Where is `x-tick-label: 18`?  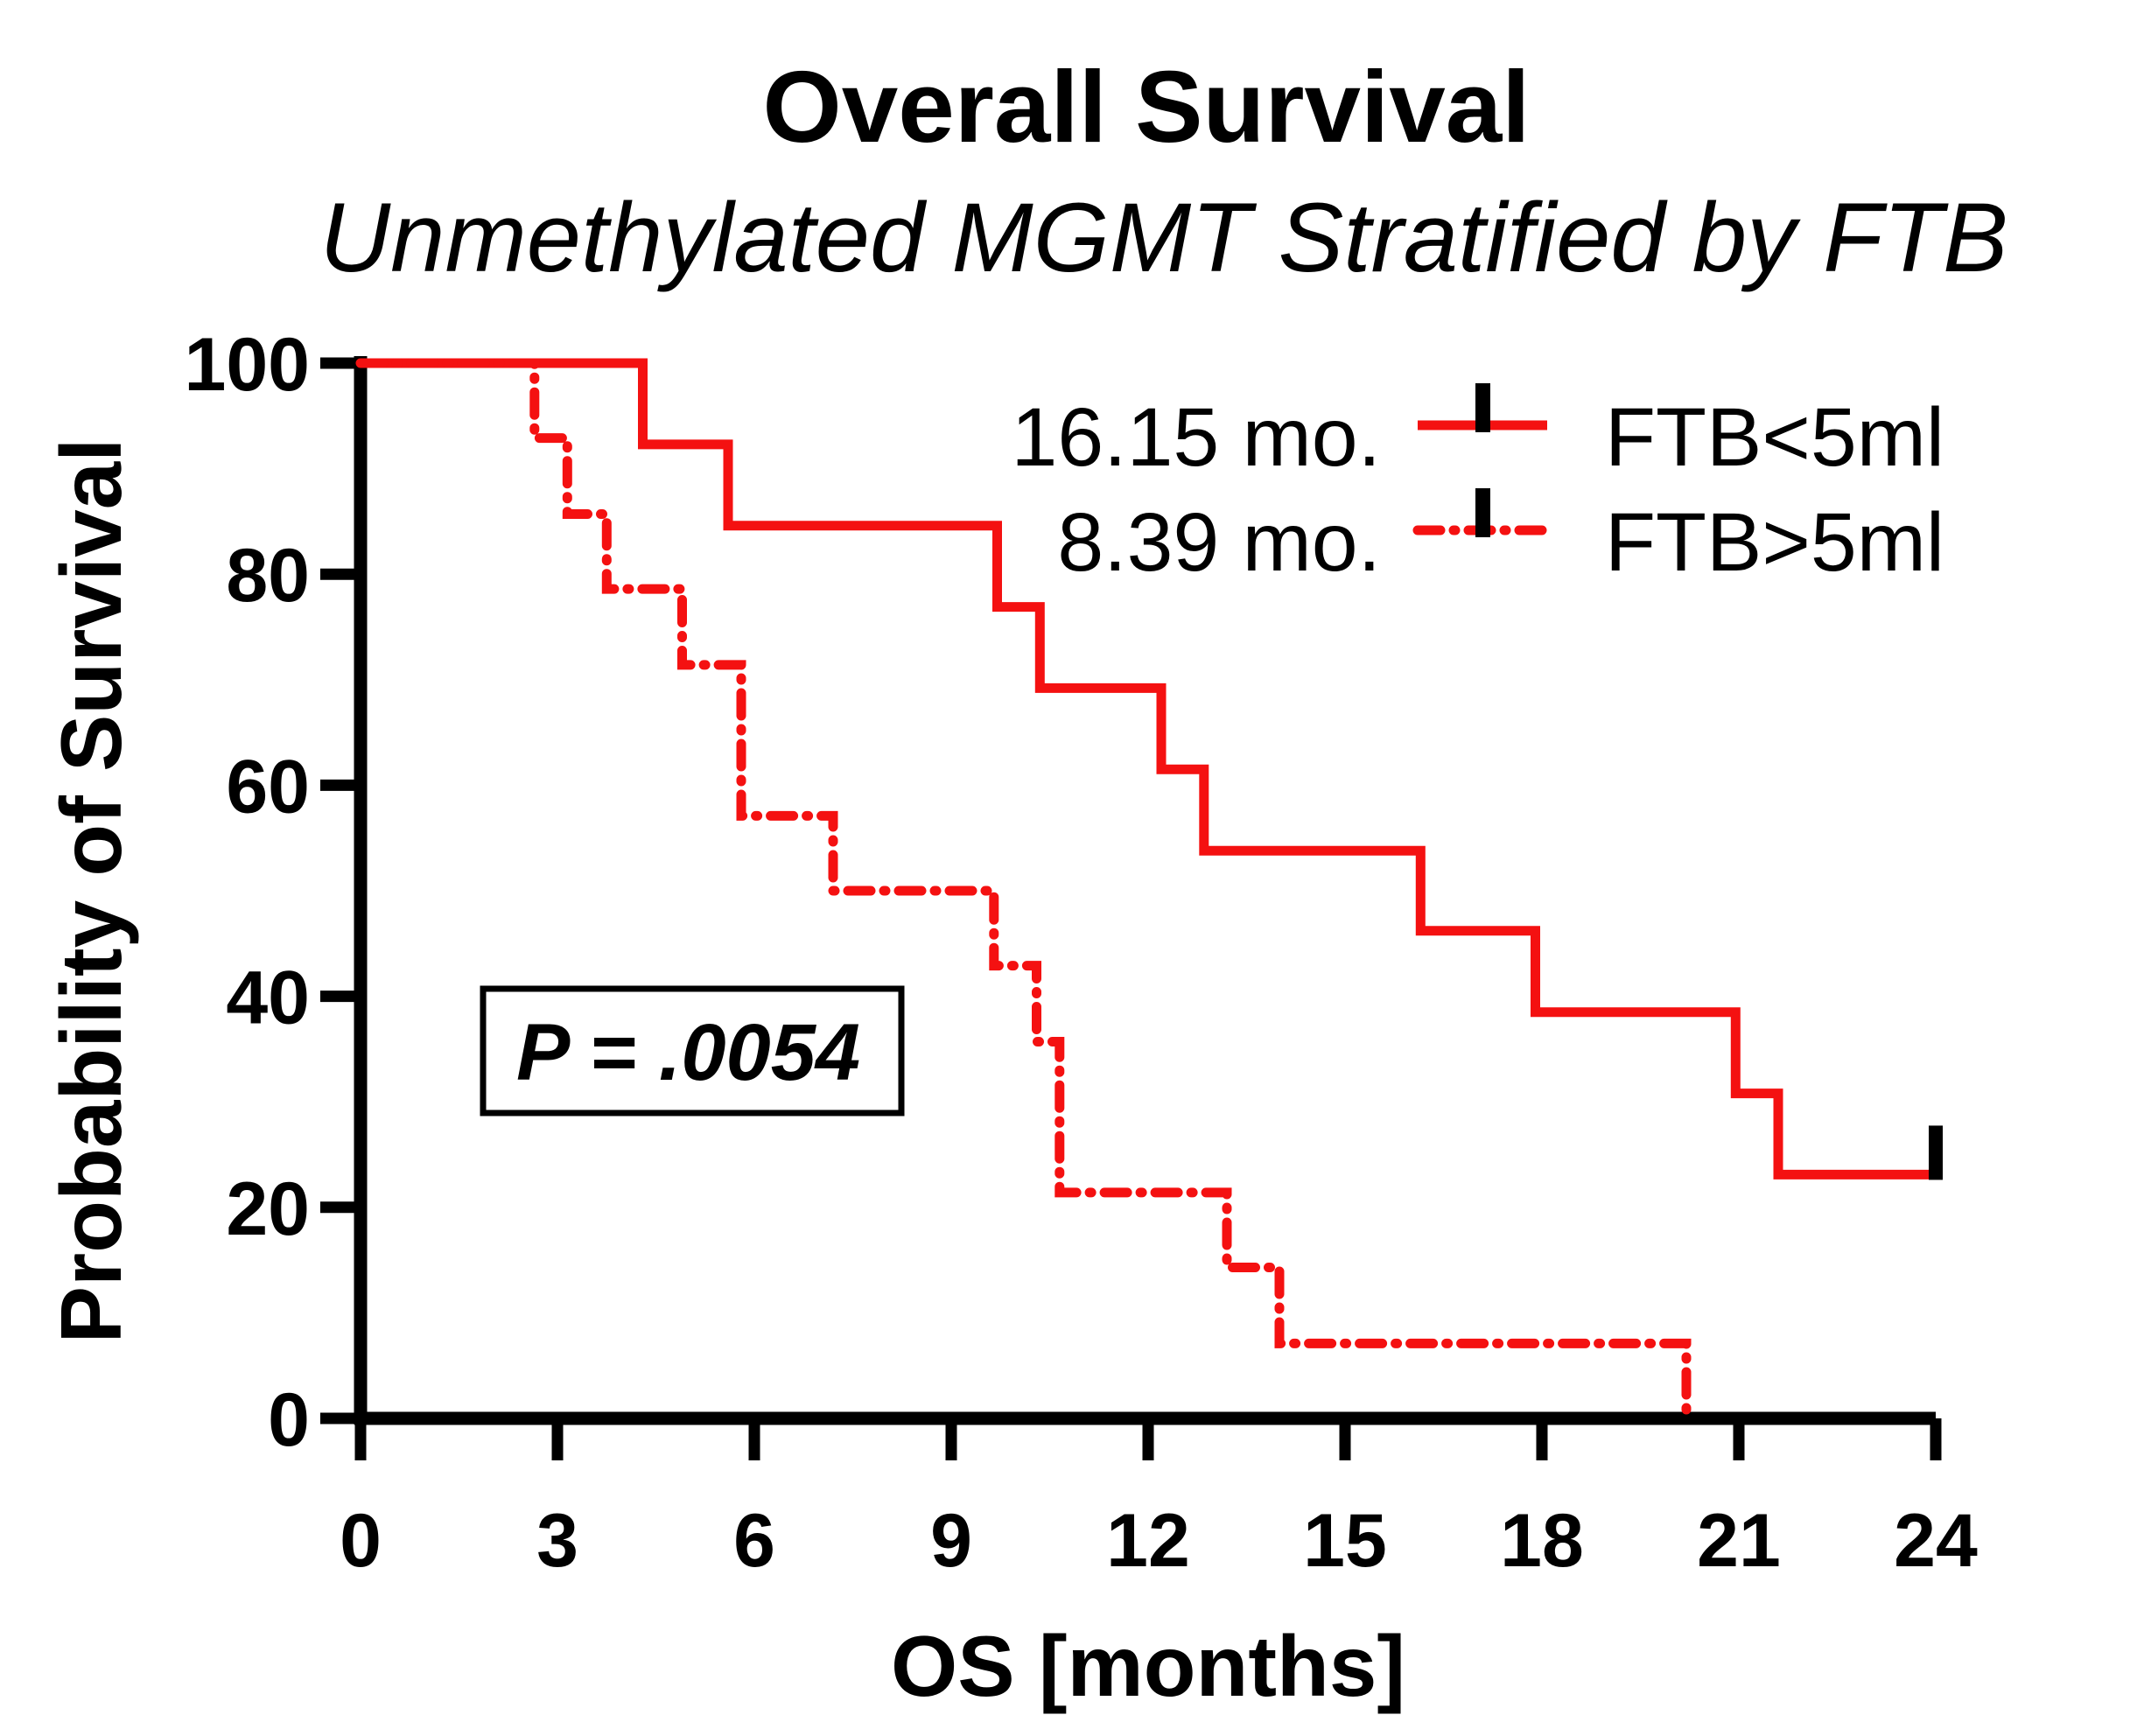 x-tick-label: 18 is located at coordinates (1542, 1541).